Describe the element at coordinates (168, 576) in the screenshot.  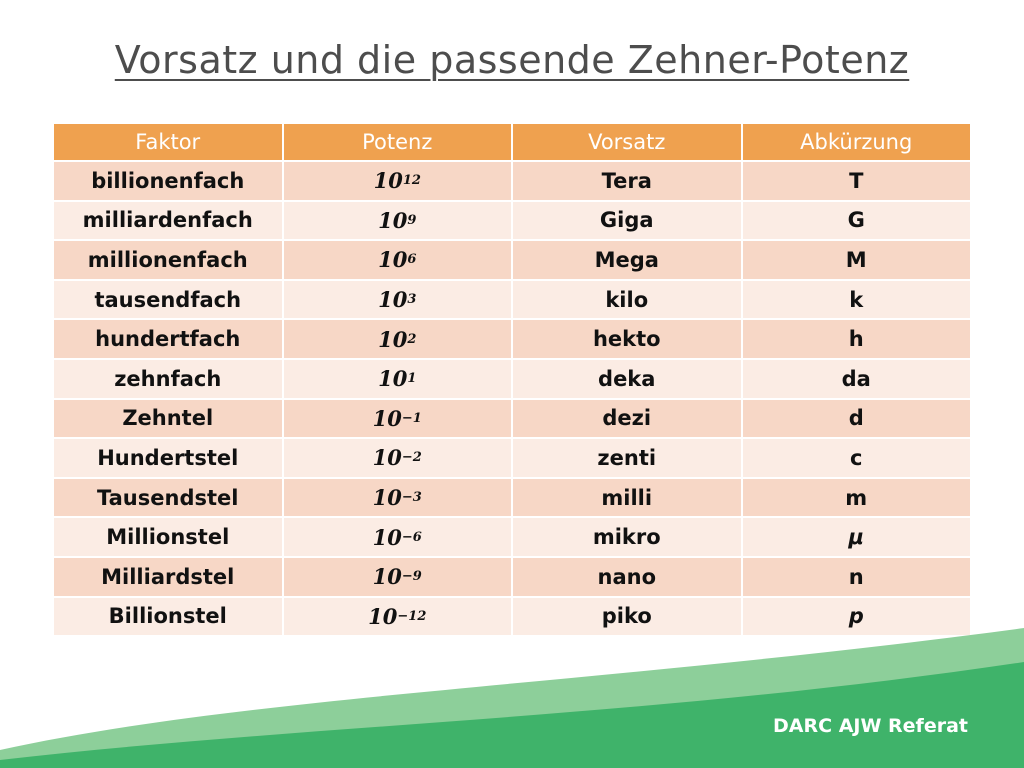
I see `cell-faktor: Milliardstel` at that location.